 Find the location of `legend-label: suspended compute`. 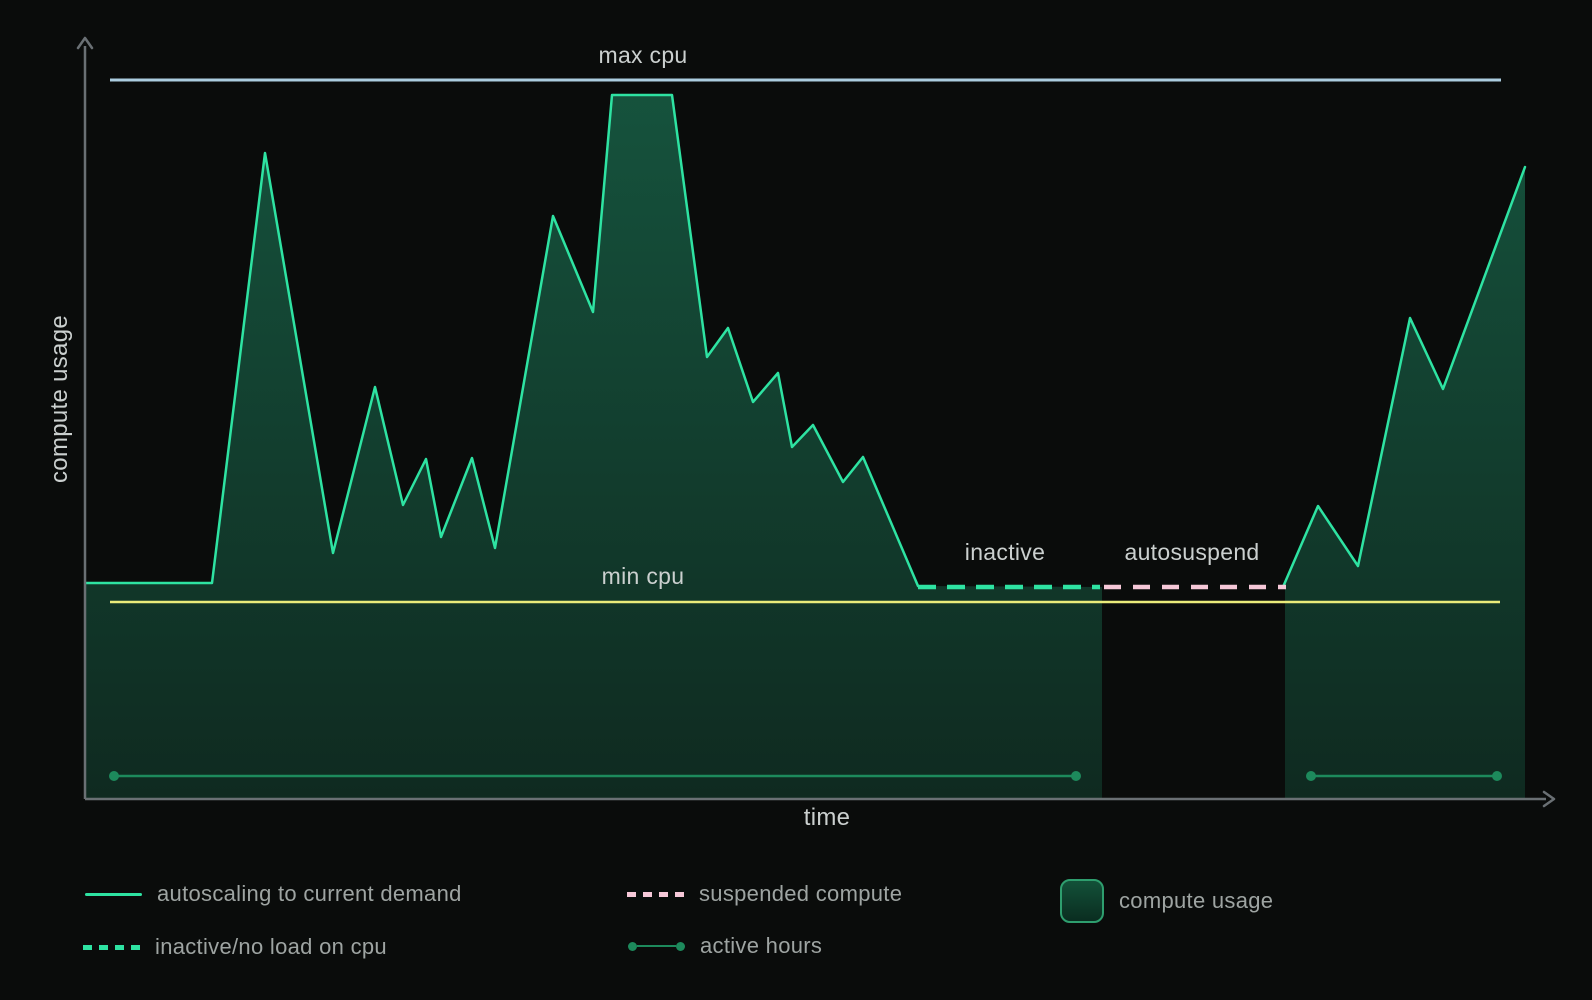

legend-label: suspended compute is located at coordinates (801, 893).